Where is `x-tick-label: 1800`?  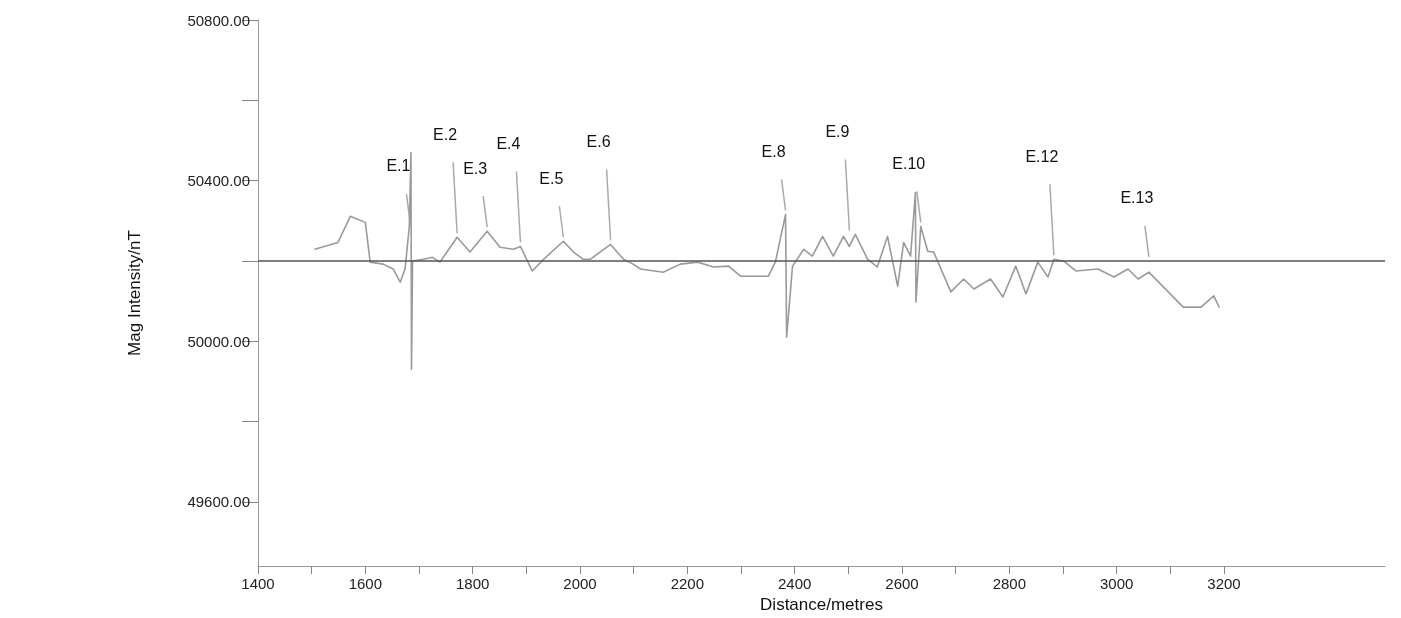
x-tick-label: 1800 is located at coordinates (472, 584).